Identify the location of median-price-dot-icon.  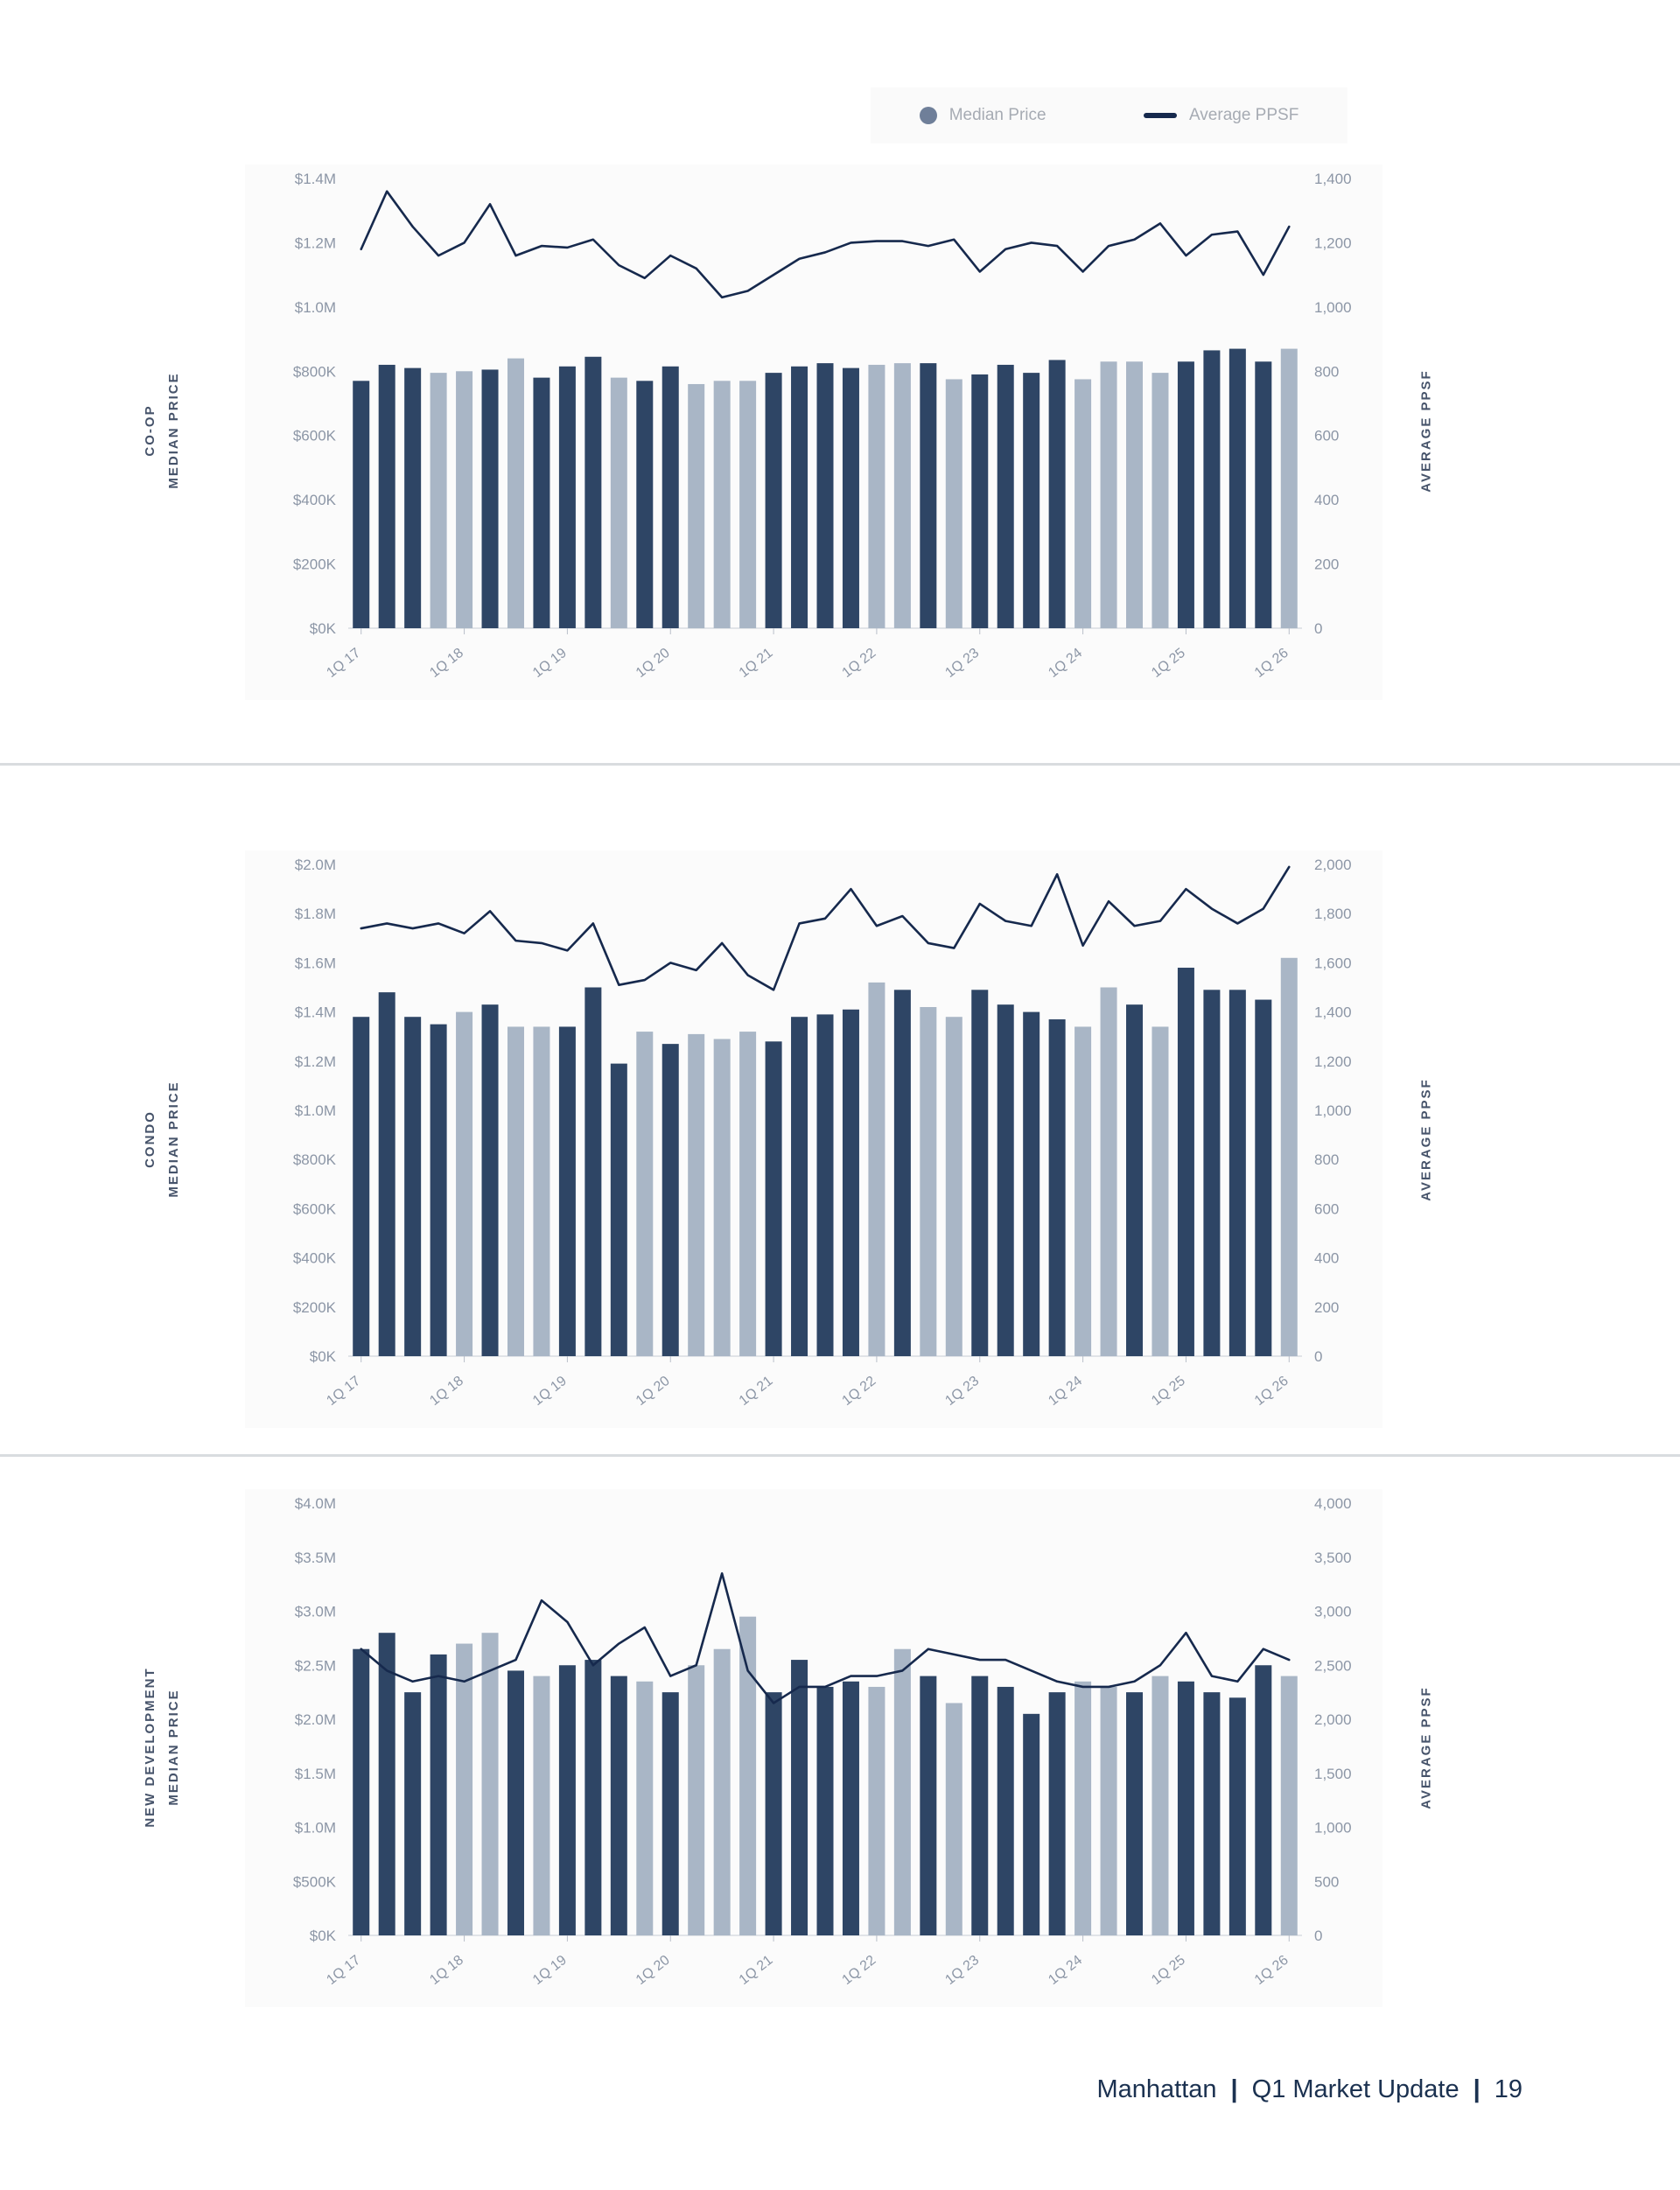
(928, 115).